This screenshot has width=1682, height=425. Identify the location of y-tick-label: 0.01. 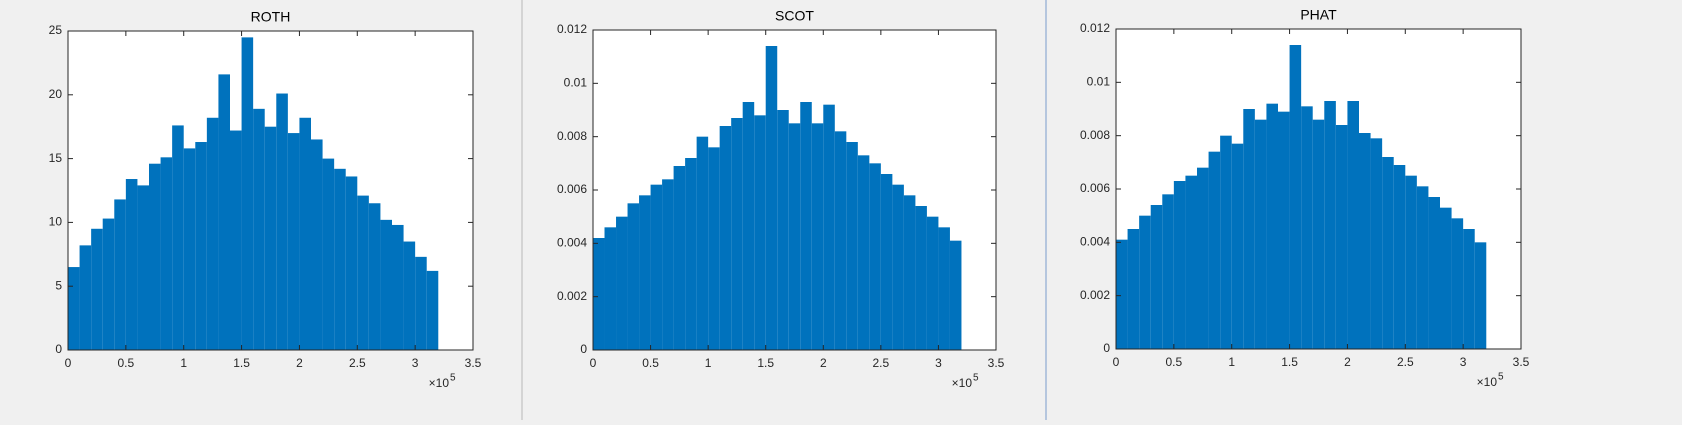
(576, 83).